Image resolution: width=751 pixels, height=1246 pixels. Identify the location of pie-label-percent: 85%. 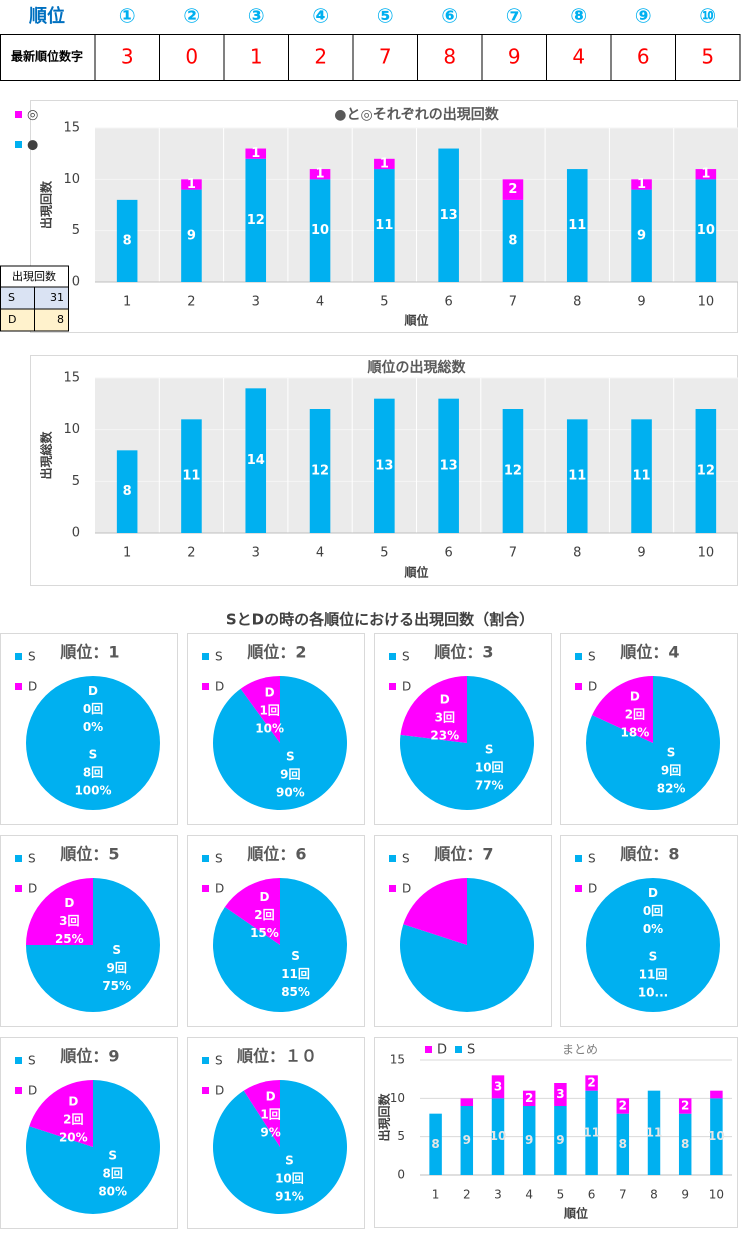
(295, 992).